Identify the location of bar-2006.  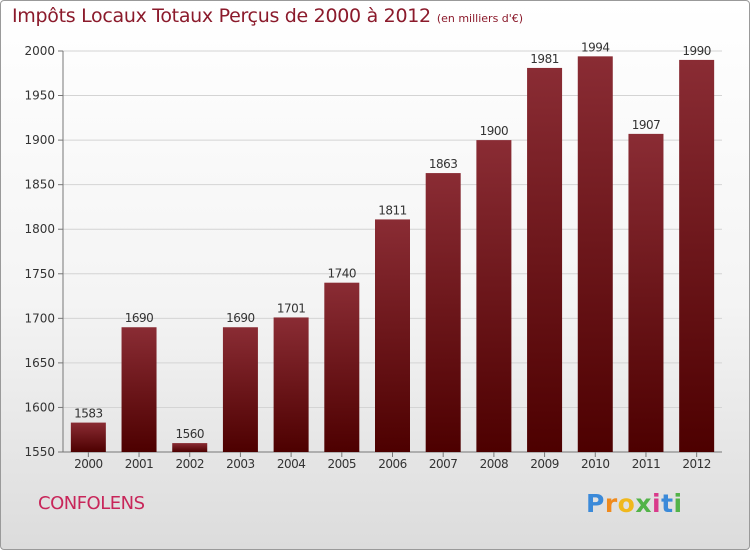
(392, 335).